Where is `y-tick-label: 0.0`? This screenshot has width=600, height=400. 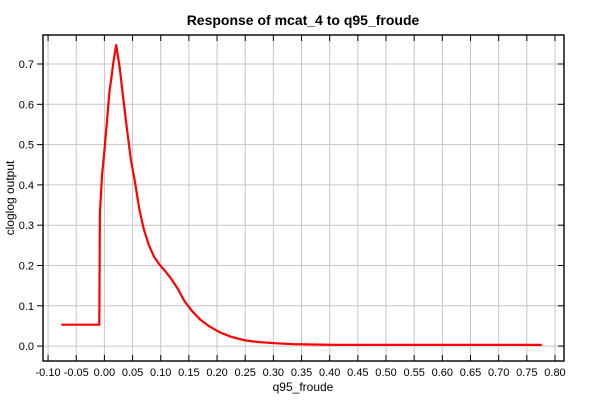
y-tick-label: 0.0 is located at coordinates (26, 347).